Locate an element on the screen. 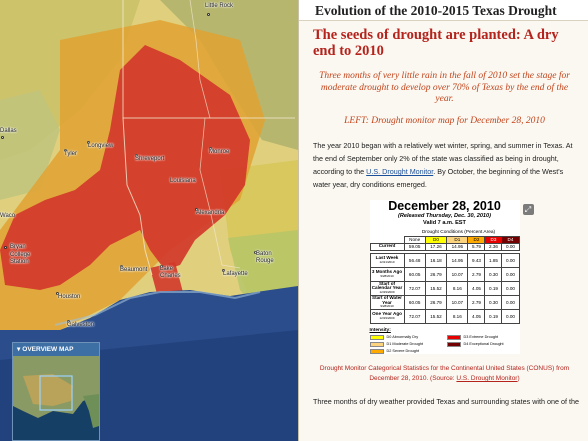  city-monroe: Monroe is located at coordinates (219, 152).